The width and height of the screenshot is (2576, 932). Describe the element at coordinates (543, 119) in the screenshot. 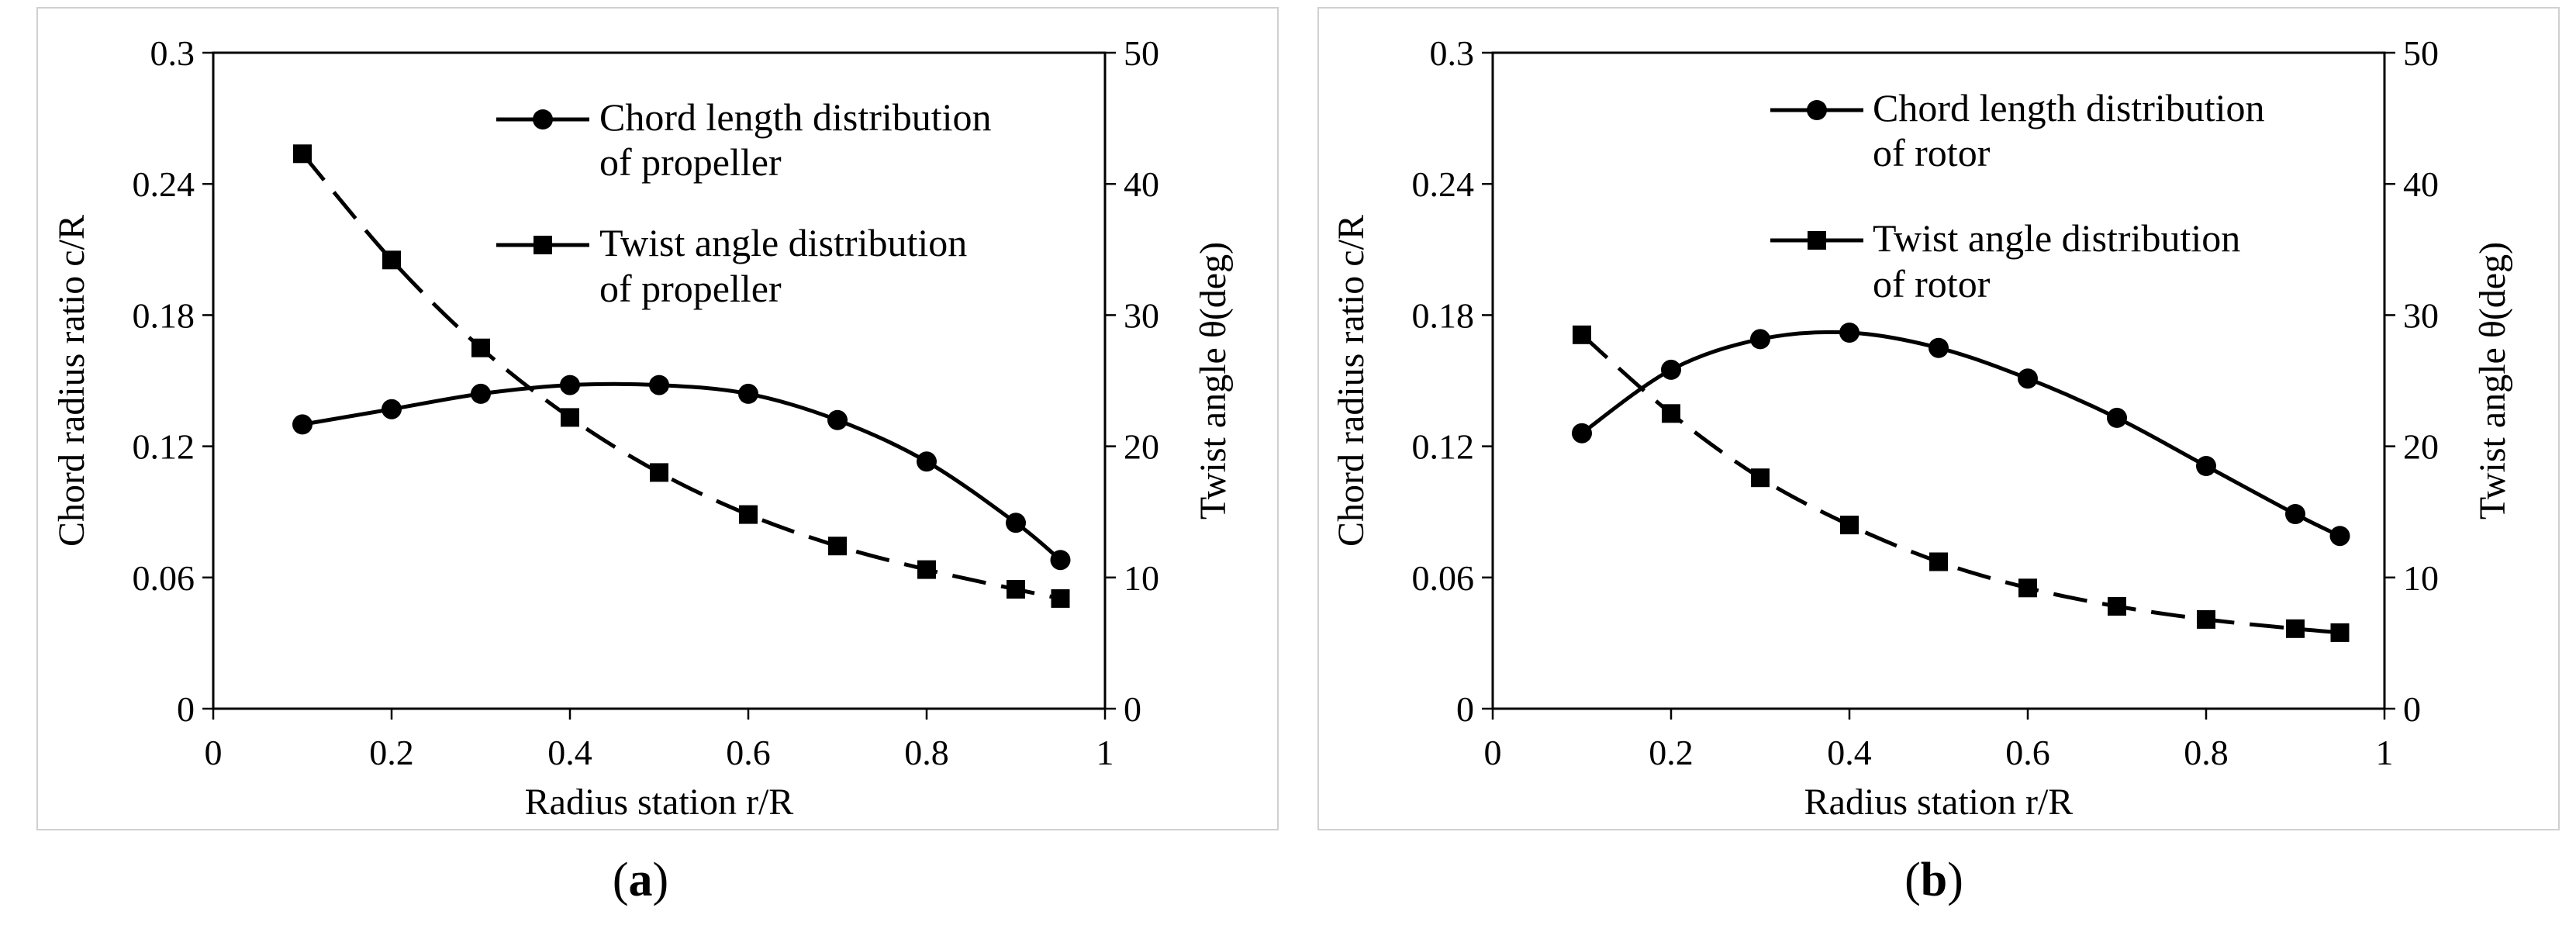

I see `panel-a-legend-chord-marker` at that location.